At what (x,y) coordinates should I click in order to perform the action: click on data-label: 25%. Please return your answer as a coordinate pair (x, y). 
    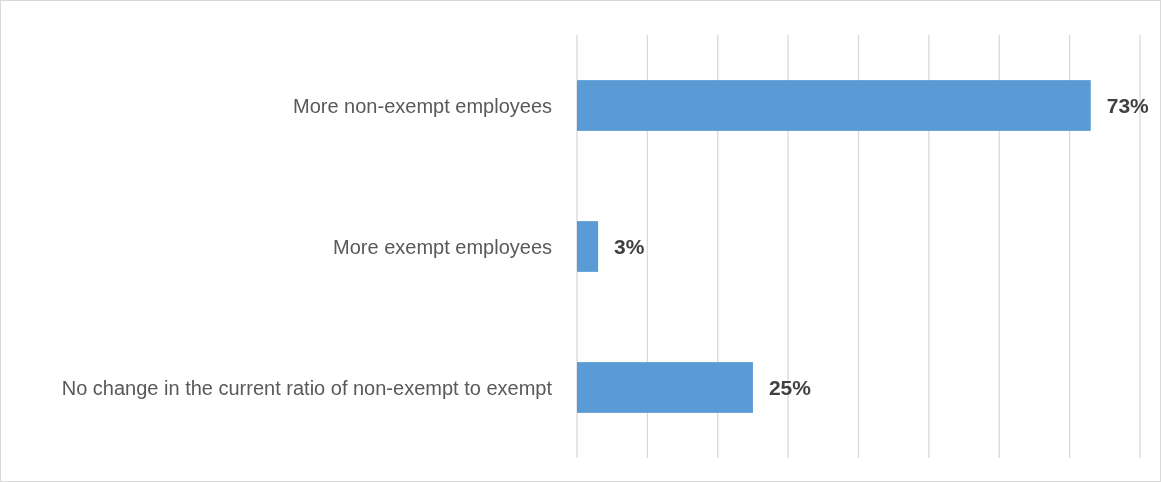
    Looking at the image, I should click on (790, 387).